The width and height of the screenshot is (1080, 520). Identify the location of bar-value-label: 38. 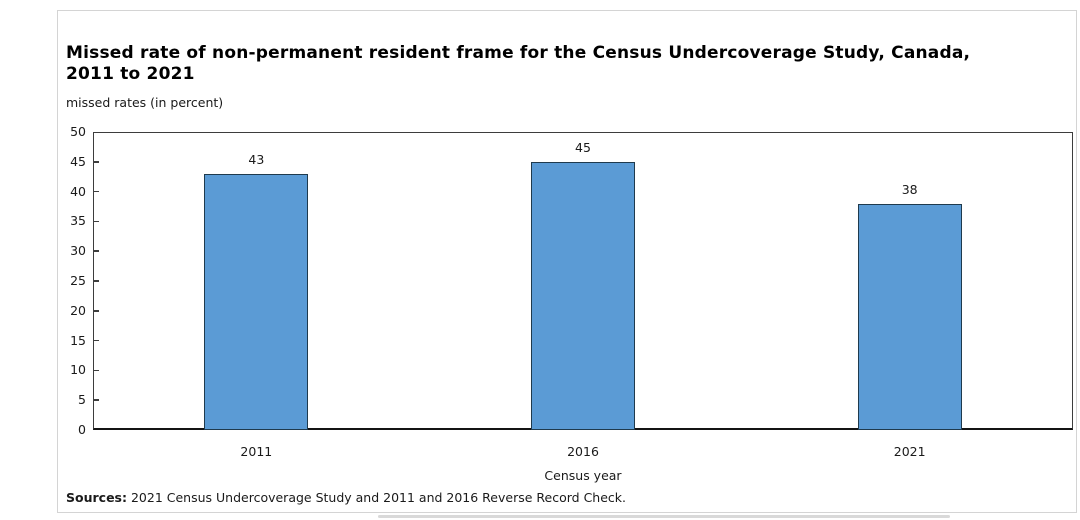
(909, 189).